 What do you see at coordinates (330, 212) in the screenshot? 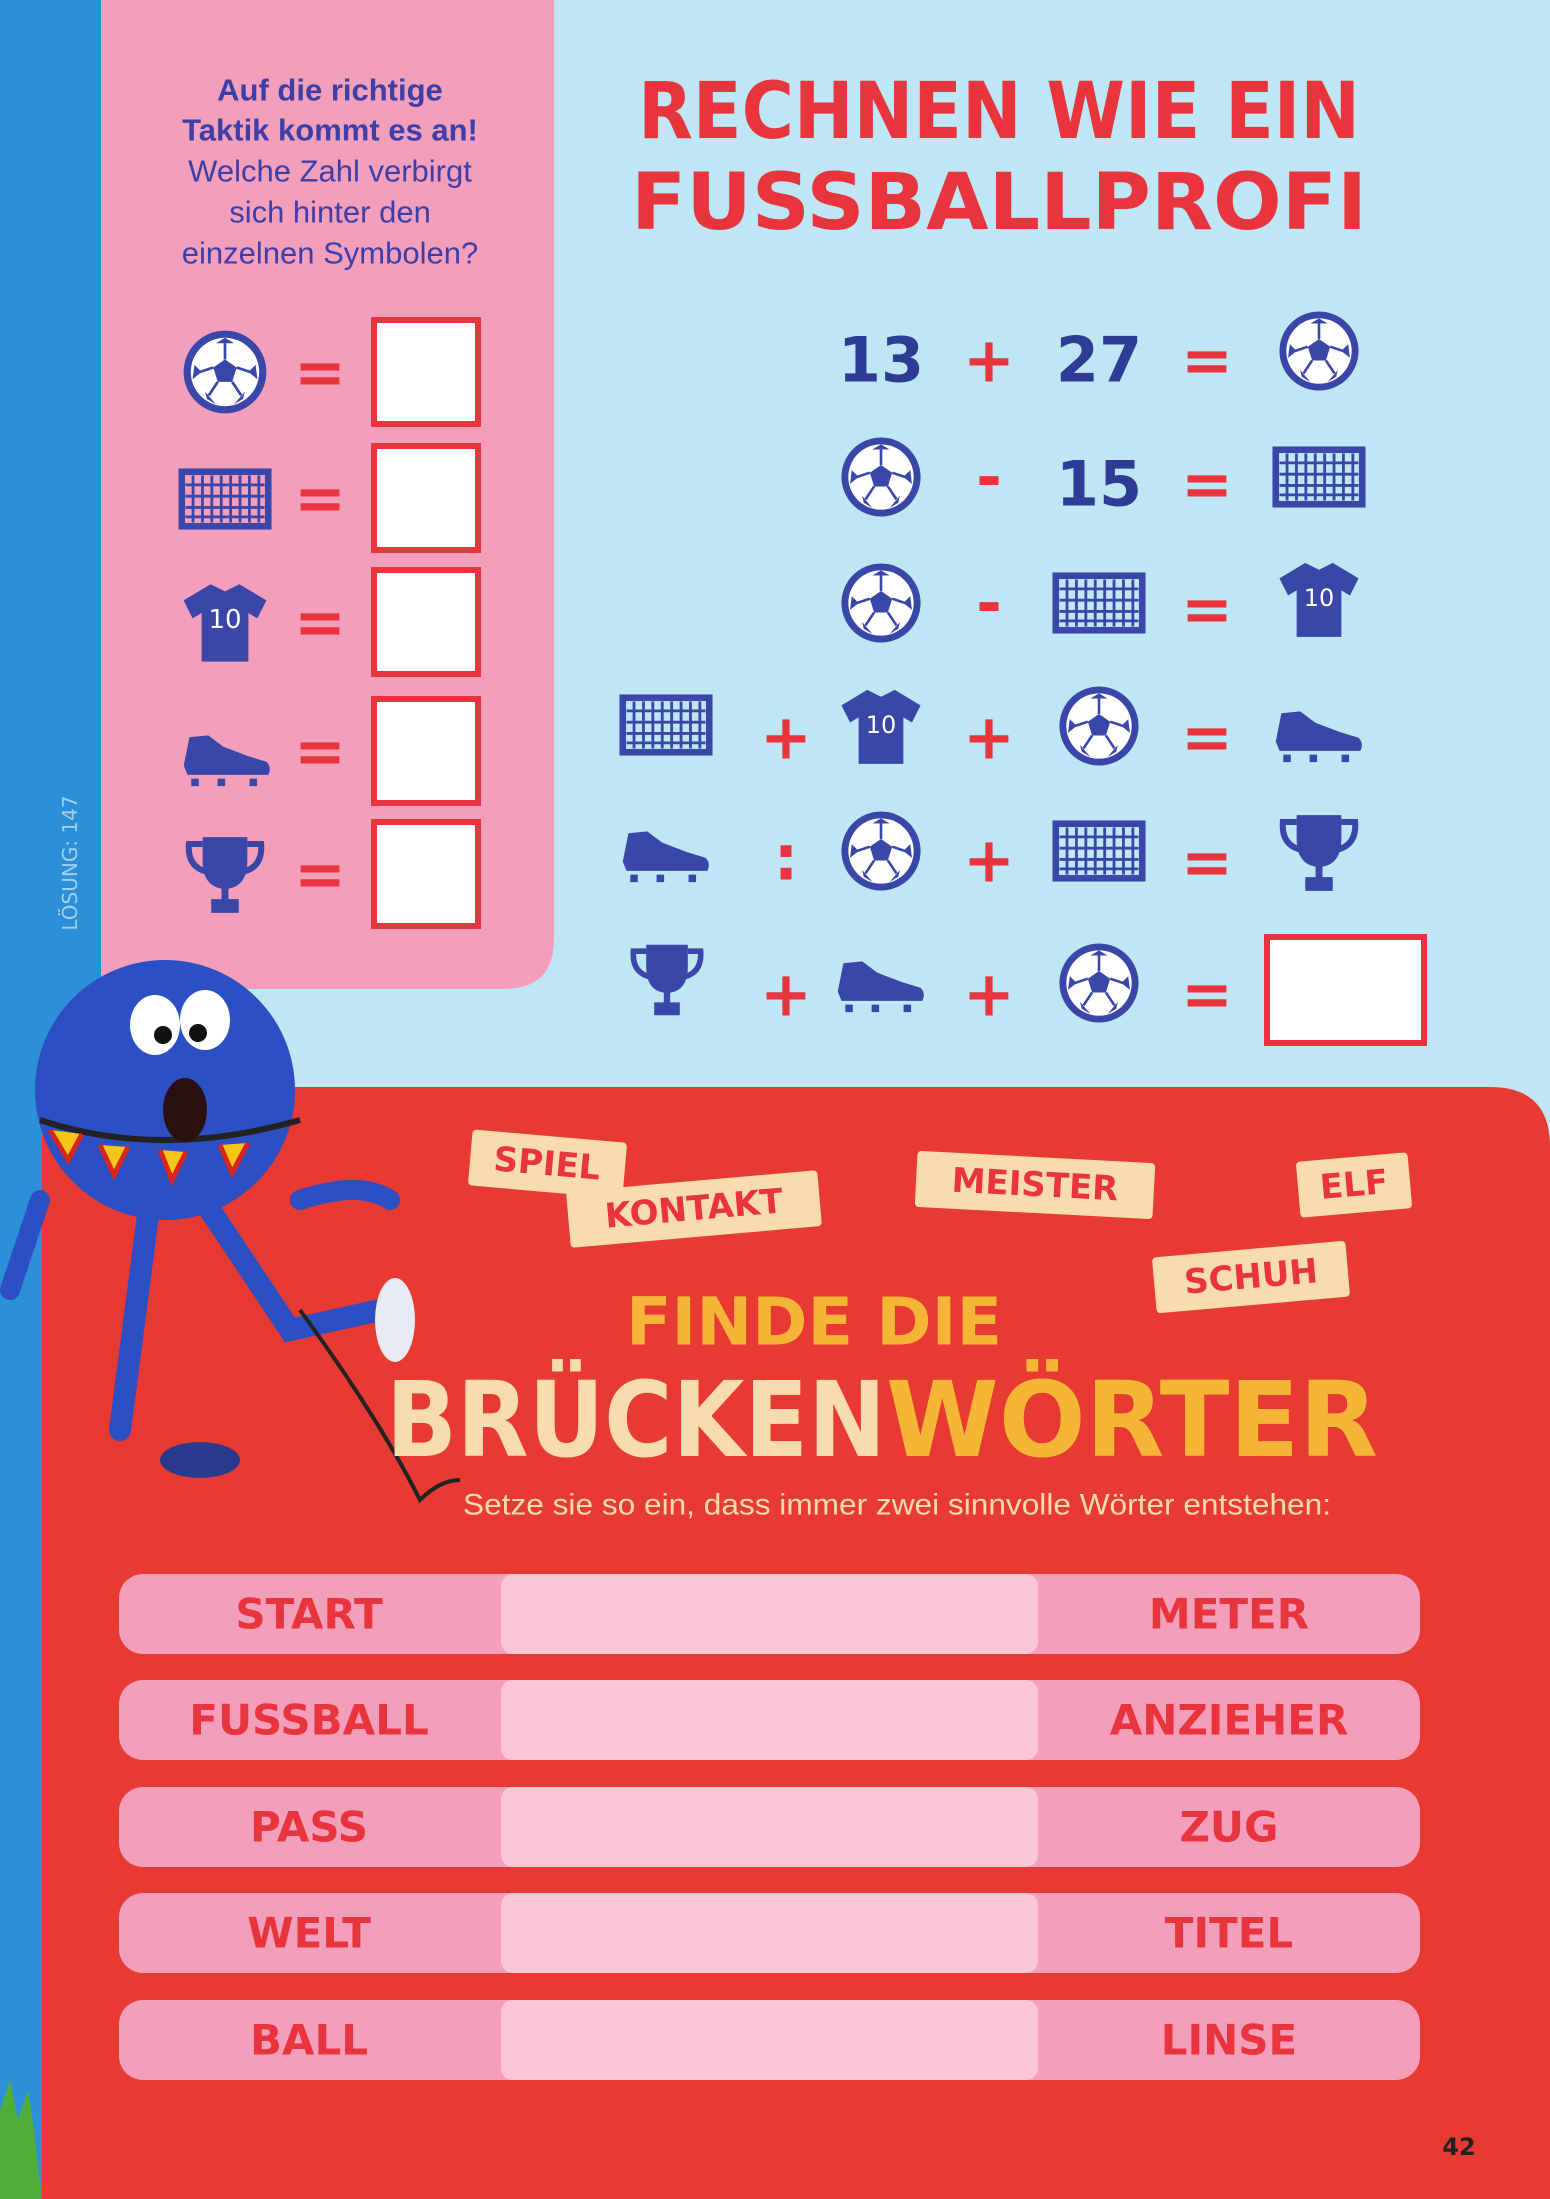
I see `intro-text: sich hinter den` at bounding box center [330, 212].